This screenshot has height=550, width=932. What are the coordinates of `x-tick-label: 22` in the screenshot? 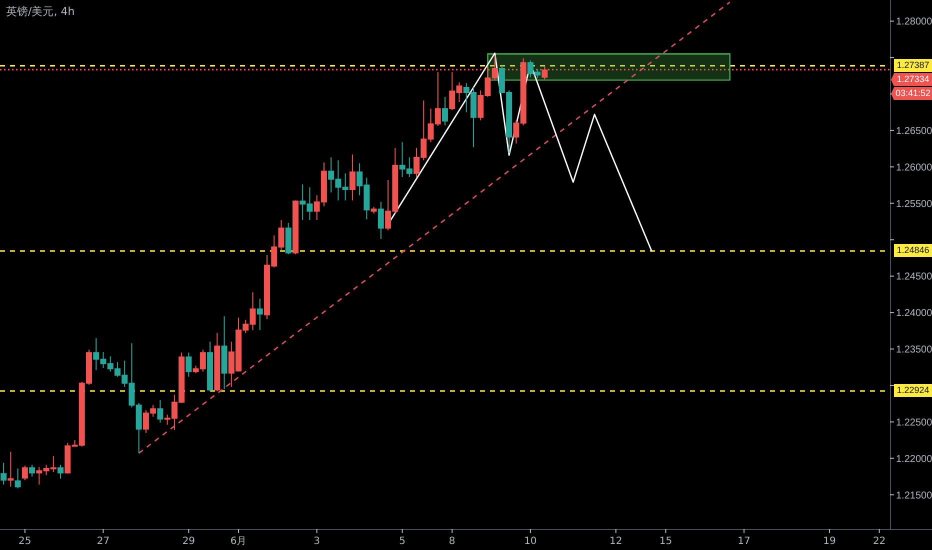 It's located at (879, 541).